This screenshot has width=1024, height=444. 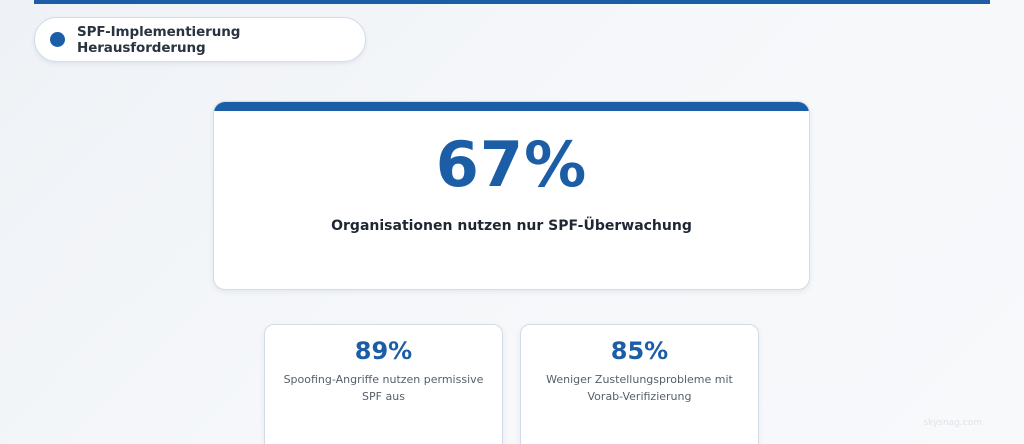 I want to click on stat-value: 89%, so click(x=383, y=351).